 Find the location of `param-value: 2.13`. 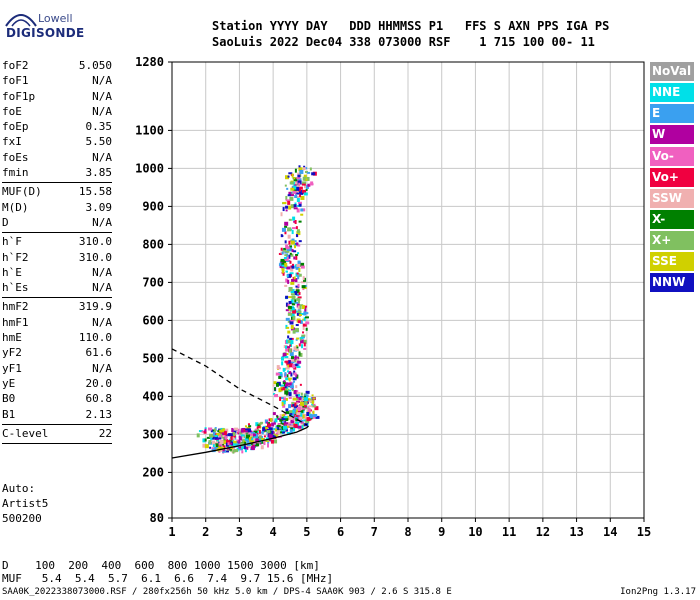

param-value: 2.13 is located at coordinates (99, 414).